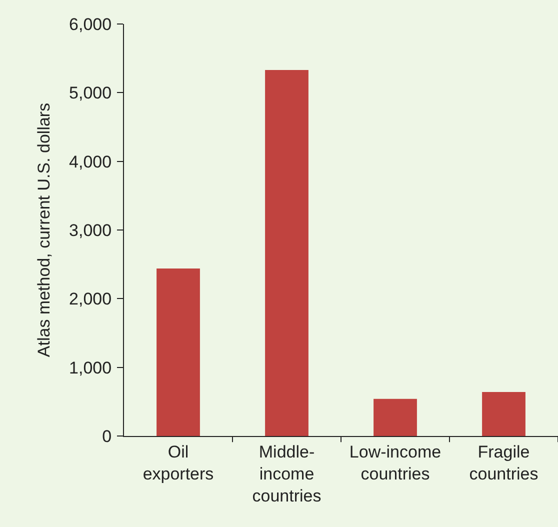 Image resolution: width=558 pixels, height=527 pixels. What do you see at coordinates (90, 24) in the screenshot?
I see `y-tick-label: 6,000` at bounding box center [90, 24].